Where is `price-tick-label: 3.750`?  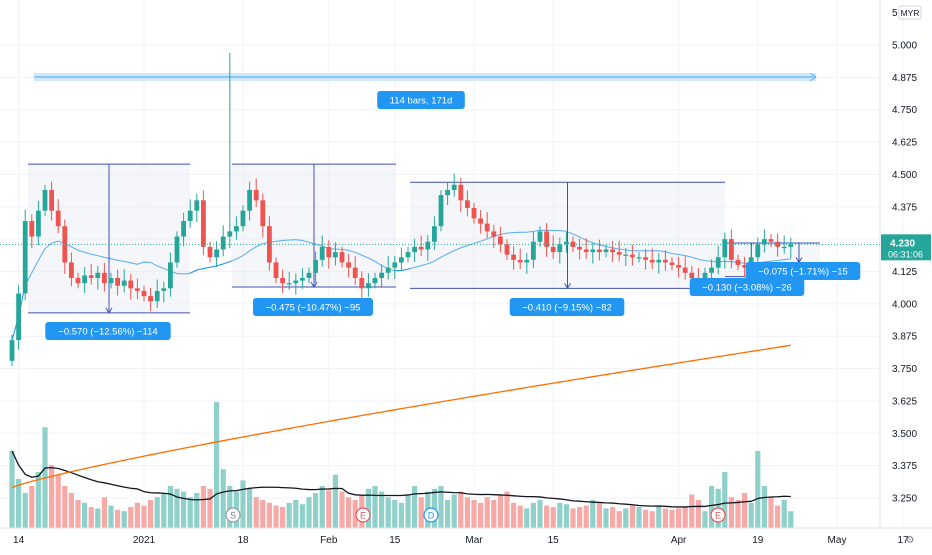
price-tick-label: 3.750 is located at coordinates (904, 369).